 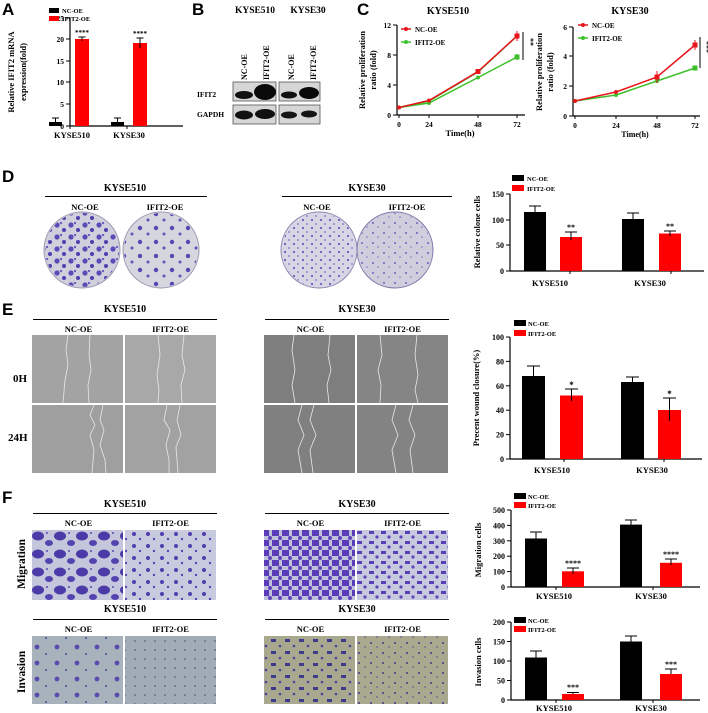 I want to click on f-mig-col-nc-30: NC-OE, so click(x=310, y=523).